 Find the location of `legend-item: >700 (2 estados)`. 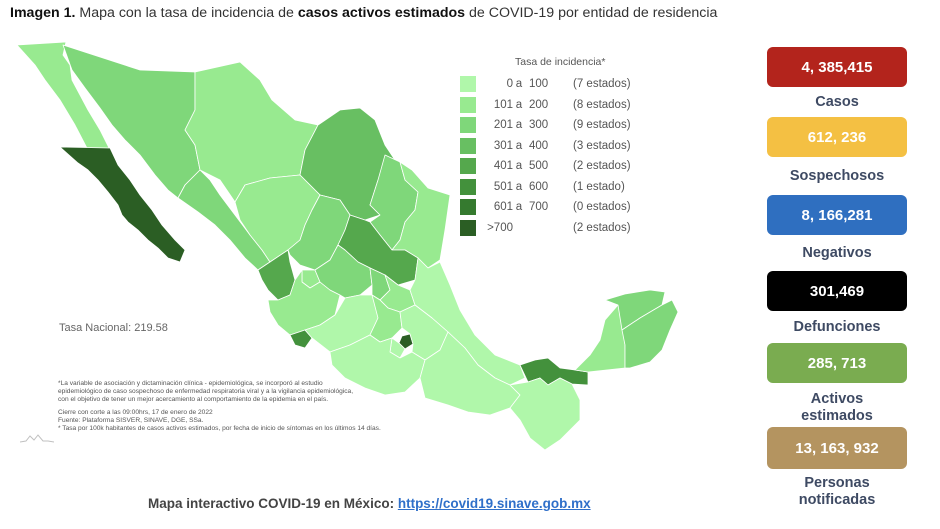

legend-item: >700 (2 estados) is located at coordinates (545, 228).